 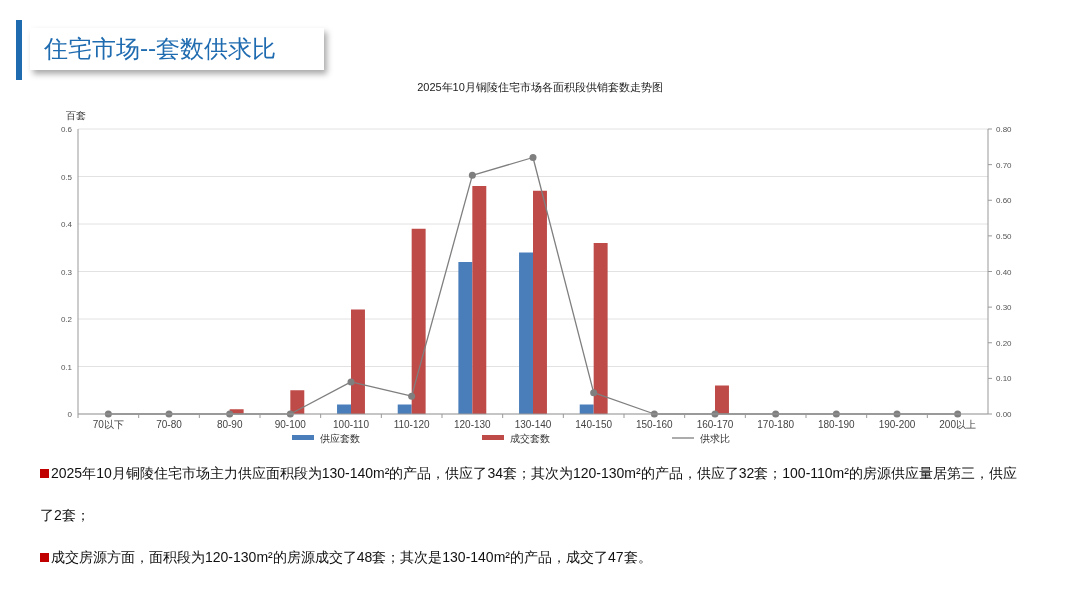 I want to click on x-tick-label: 130-140, so click(x=533, y=424).